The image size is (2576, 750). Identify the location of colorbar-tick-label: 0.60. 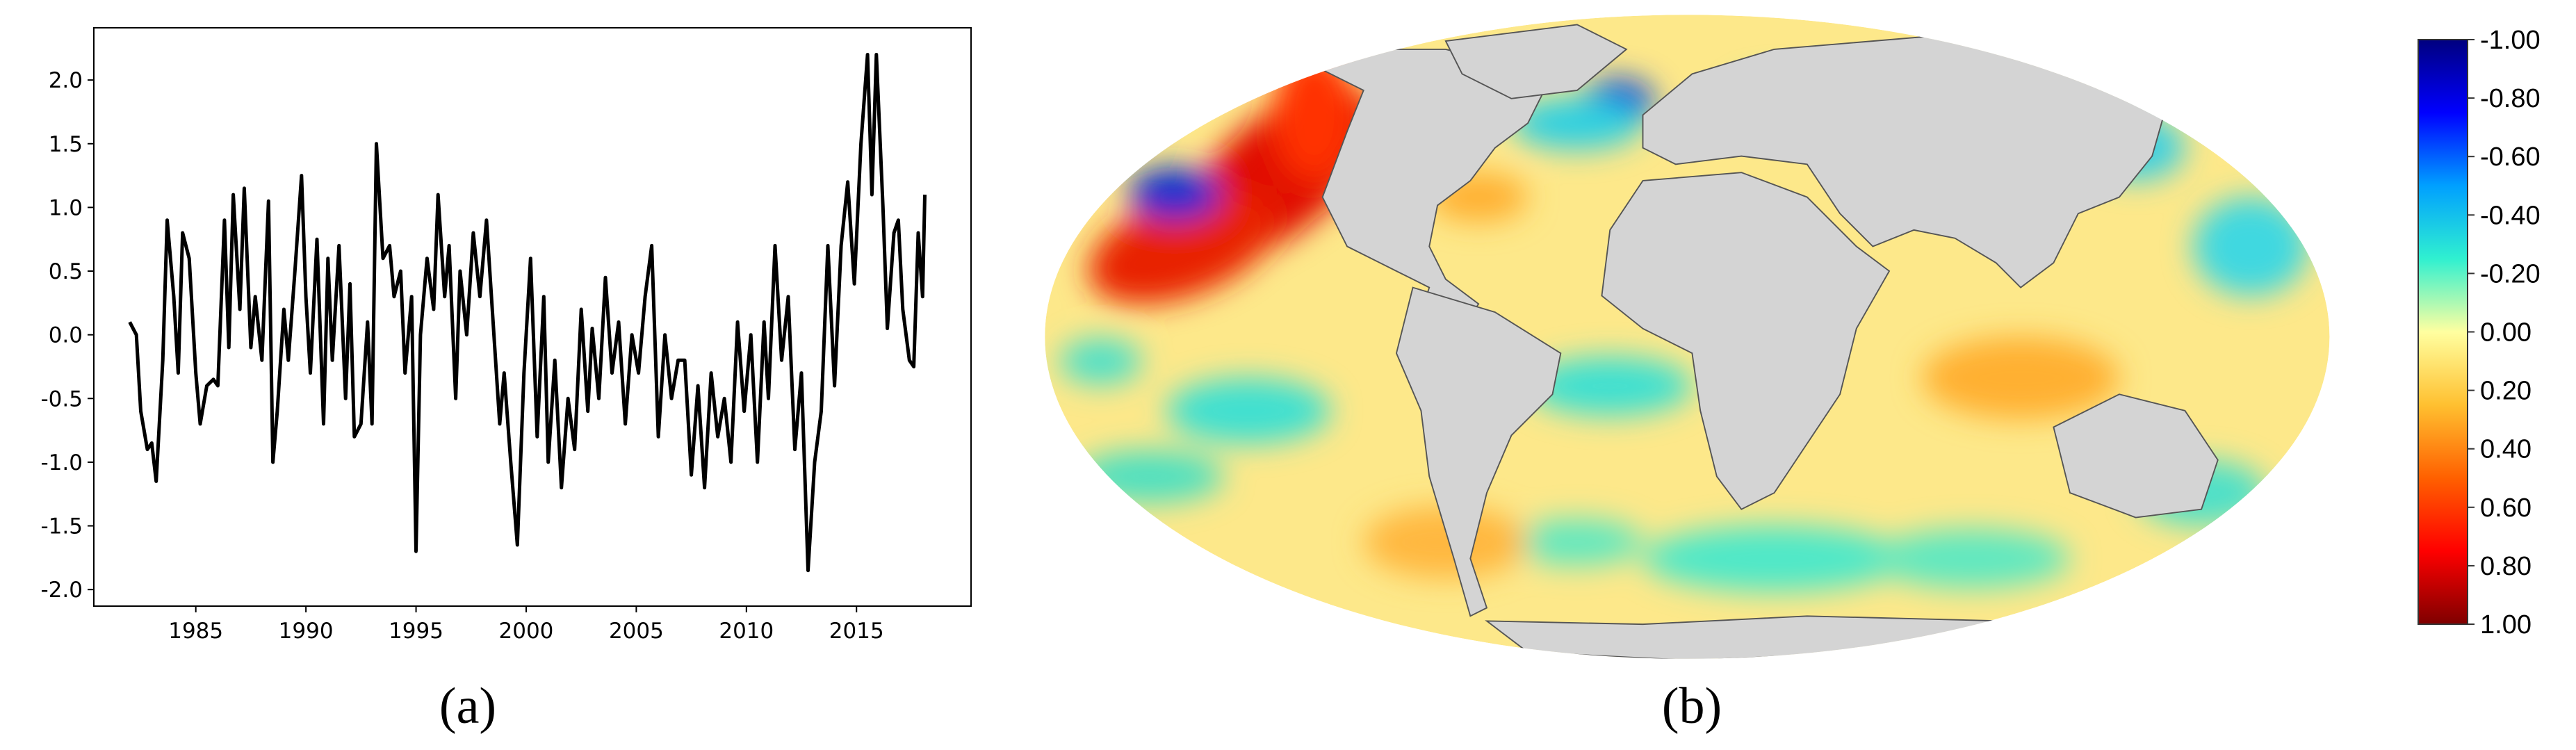
(2506, 509).